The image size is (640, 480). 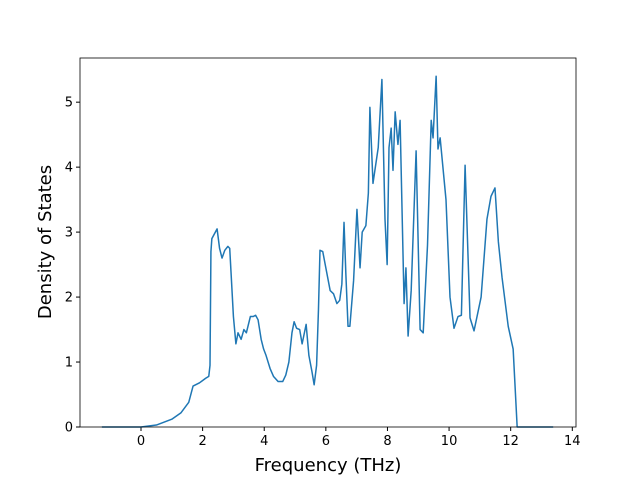 What do you see at coordinates (264, 441) in the screenshot?
I see `x-tick-label: 4` at bounding box center [264, 441].